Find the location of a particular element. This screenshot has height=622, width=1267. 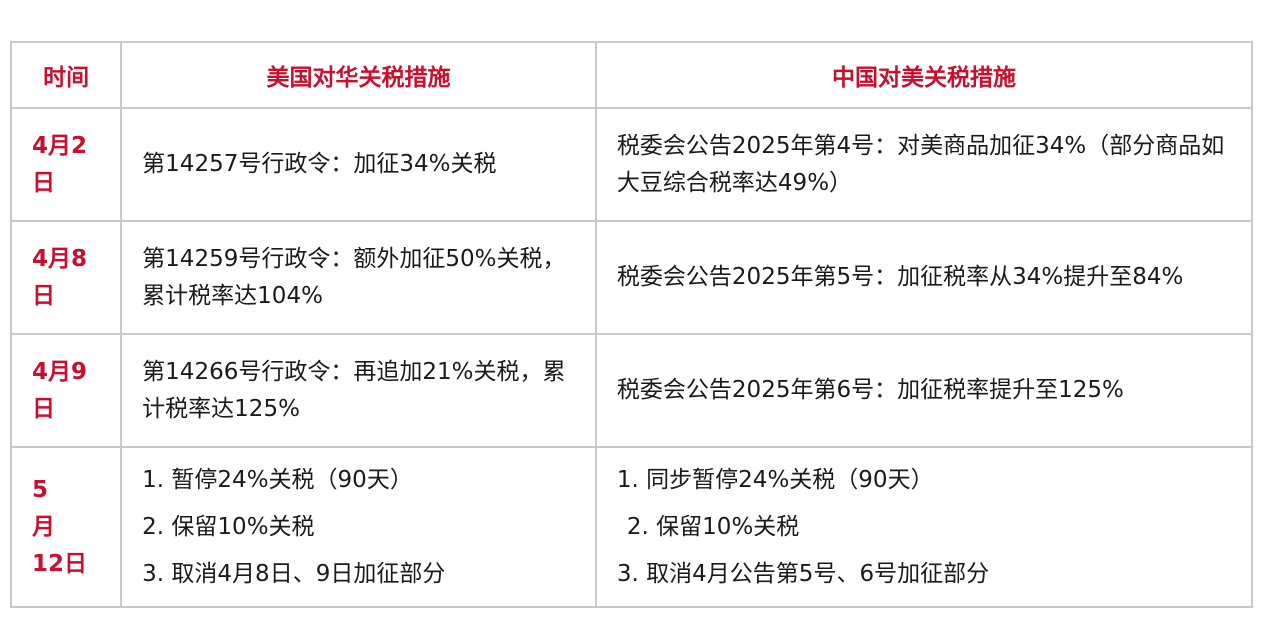

date-line: 5月 is located at coordinates (56, 508).